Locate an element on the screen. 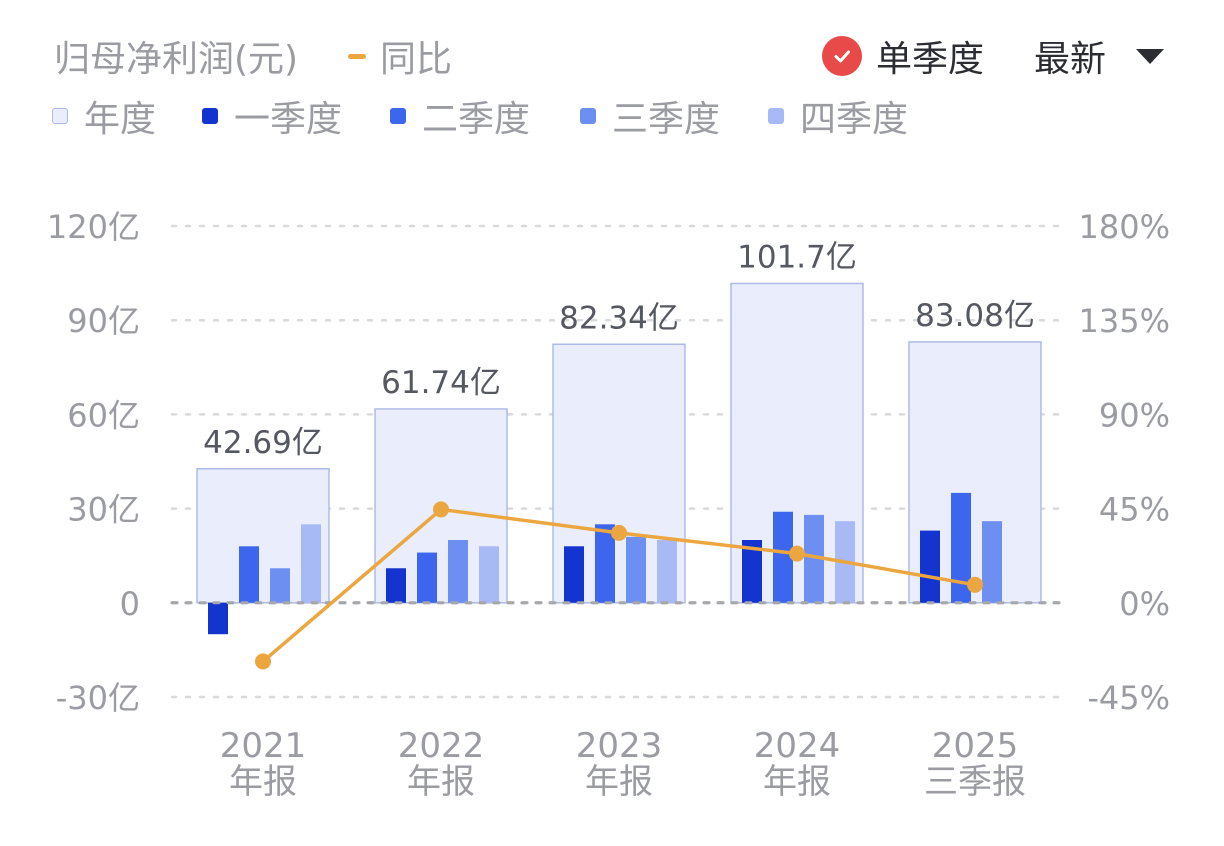 The height and width of the screenshot is (846, 1224). x-tick-label-year: 2022 is located at coordinates (441, 746).